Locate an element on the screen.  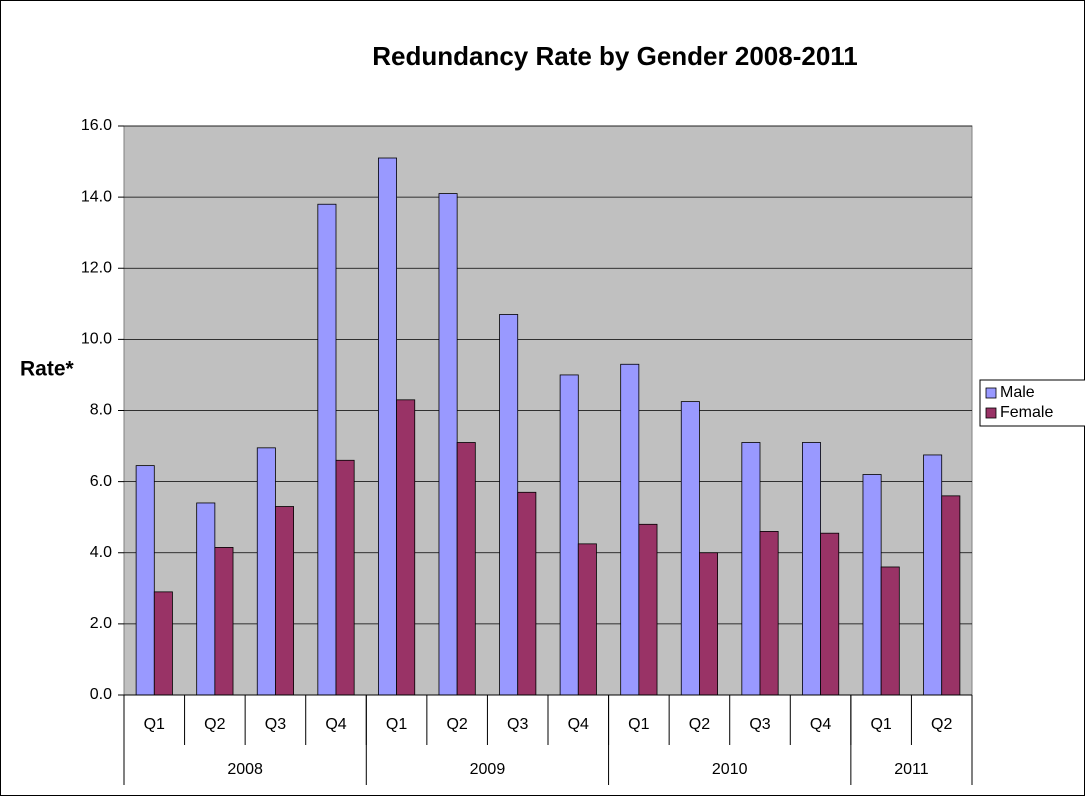
group-label: 2009 is located at coordinates (488, 769).